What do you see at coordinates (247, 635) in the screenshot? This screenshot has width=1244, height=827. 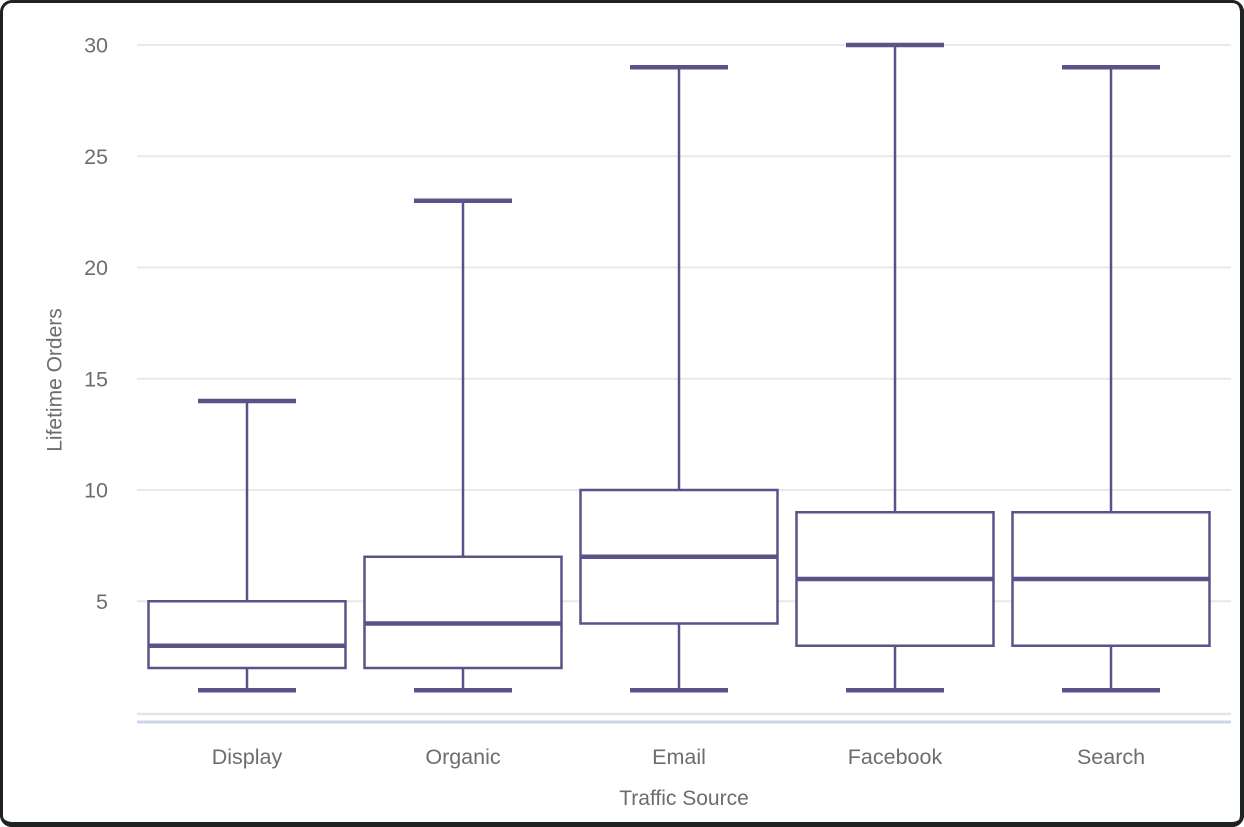 I see `box-display` at bounding box center [247, 635].